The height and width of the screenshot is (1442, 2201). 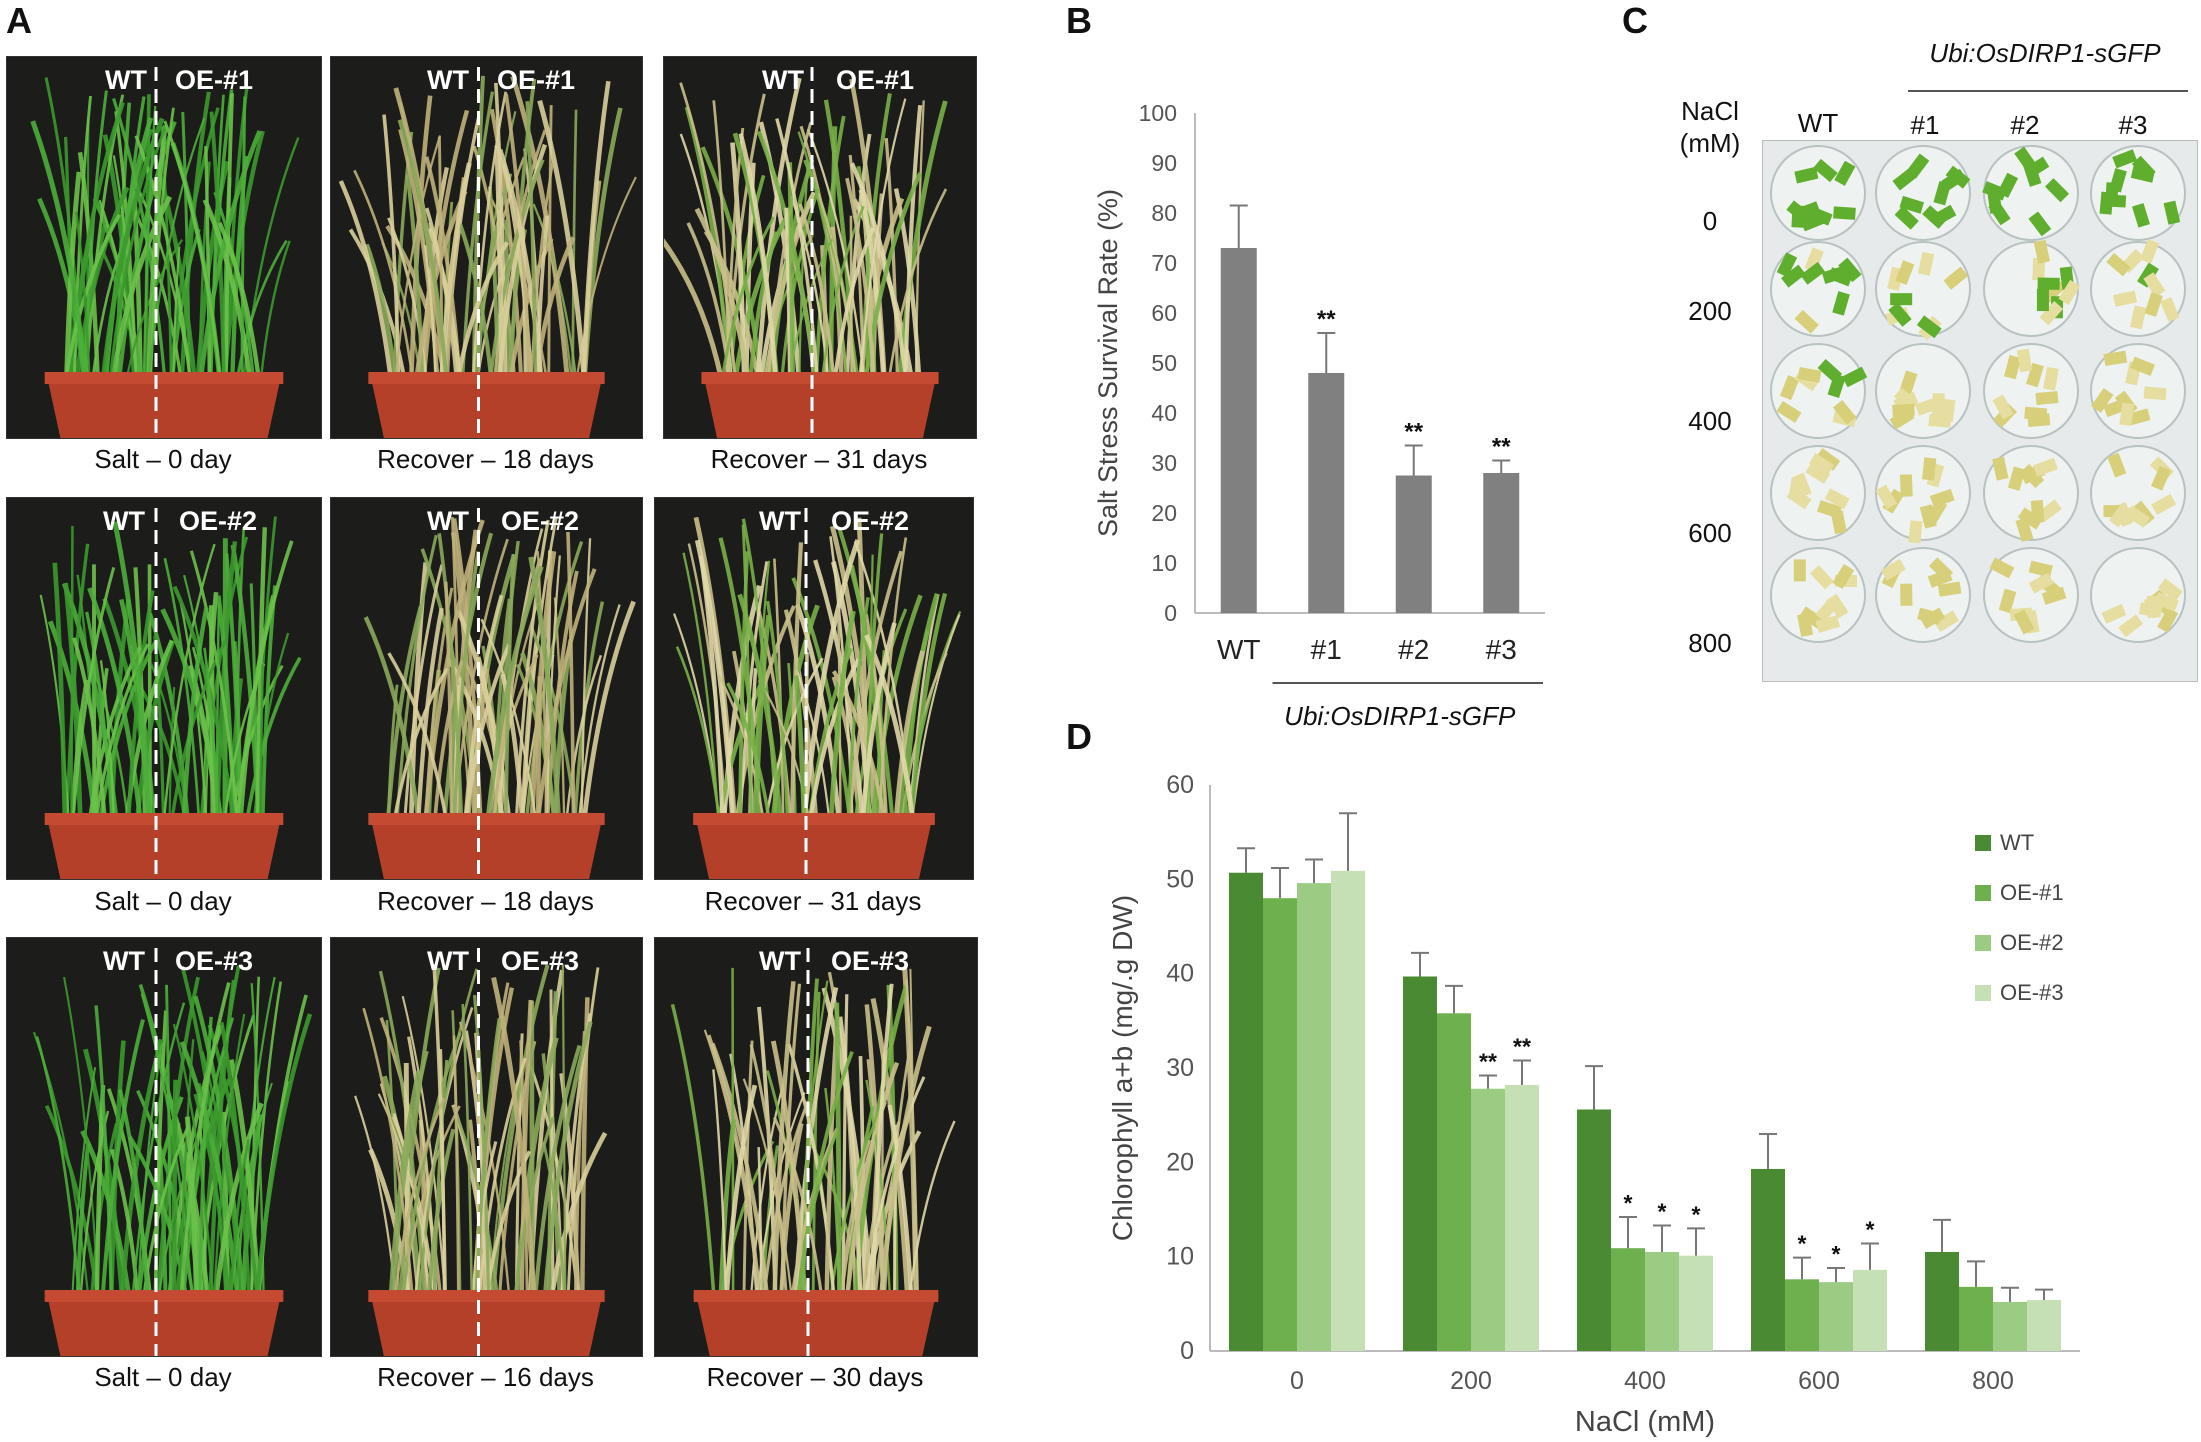 What do you see at coordinates (2133, 125) in the screenshot?
I see `plate-col-label: #3` at bounding box center [2133, 125].